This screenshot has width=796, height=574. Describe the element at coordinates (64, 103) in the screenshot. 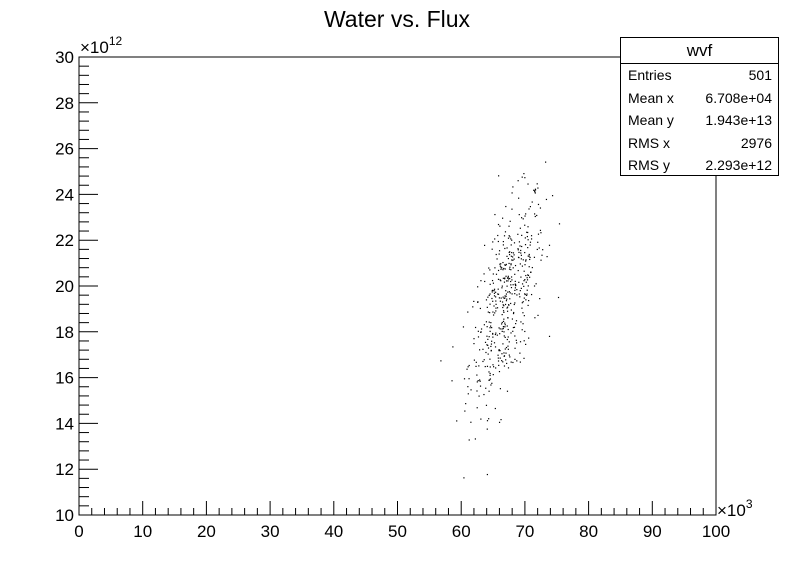

I see `y-tick-label: 28` at that location.